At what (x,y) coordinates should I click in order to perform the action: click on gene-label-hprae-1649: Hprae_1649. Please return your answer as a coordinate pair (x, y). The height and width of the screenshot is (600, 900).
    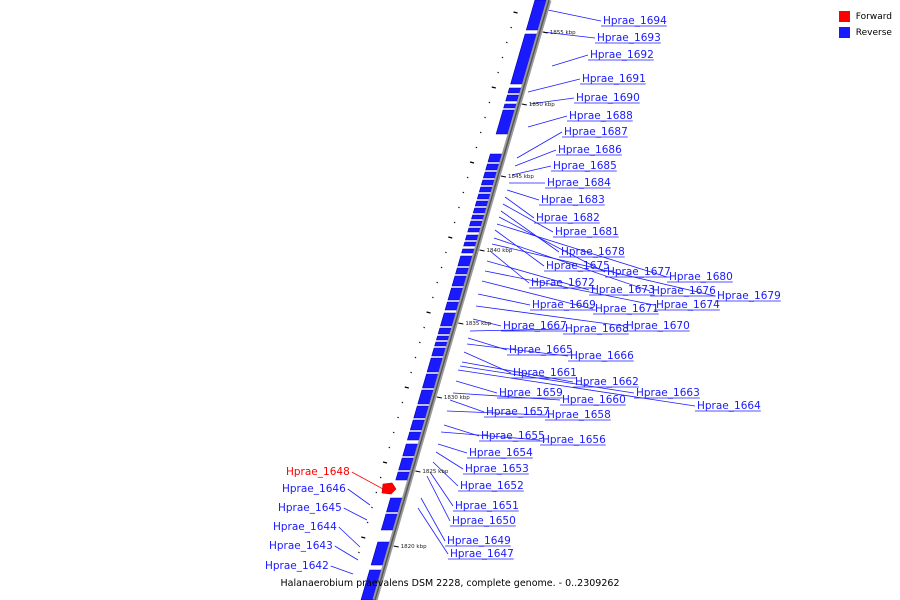
    Looking at the image, I should click on (479, 541).